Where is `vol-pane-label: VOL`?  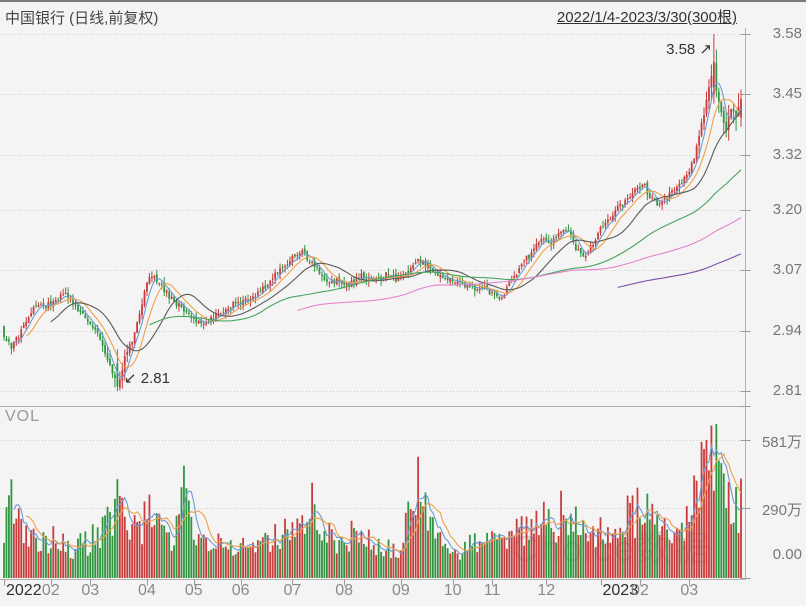
vol-pane-label: VOL is located at coordinates (23, 416).